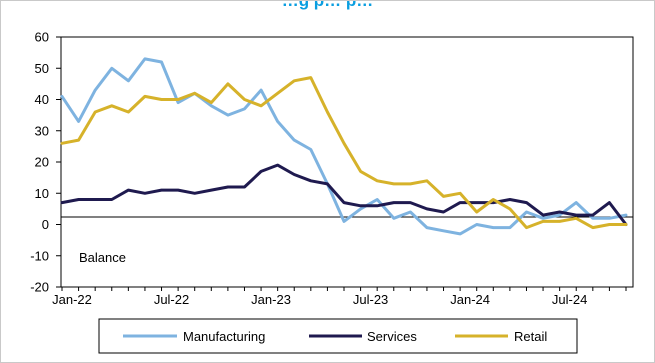 The image size is (655, 363). What do you see at coordinates (42, 99) in the screenshot?
I see `y-tick-label: 40` at bounding box center [42, 99].